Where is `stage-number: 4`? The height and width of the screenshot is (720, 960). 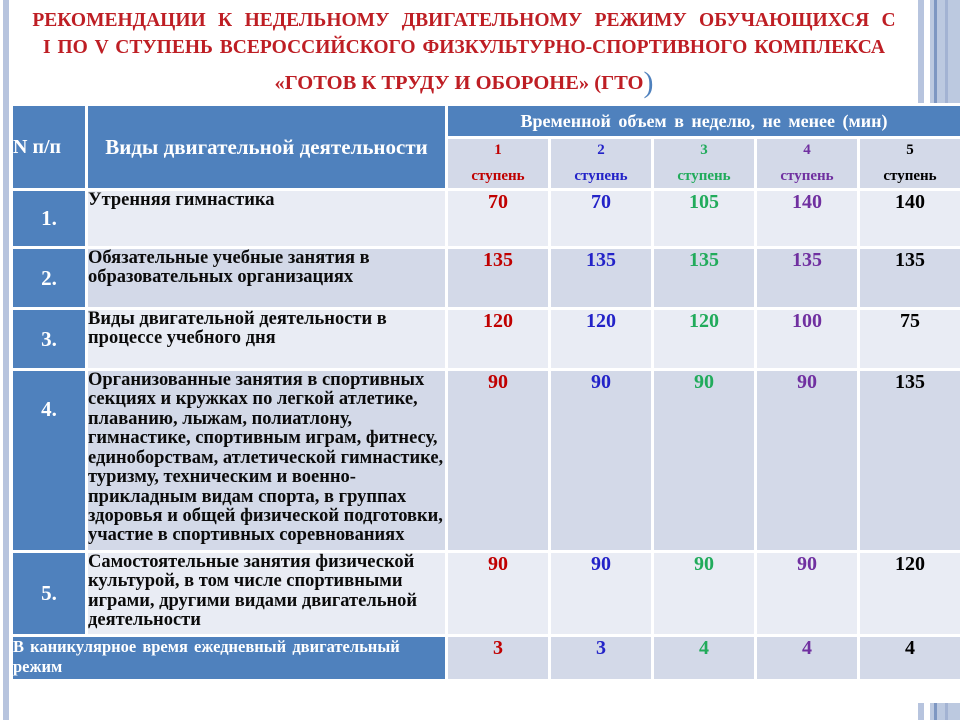 stage-number: 4 is located at coordinates (807, 150).